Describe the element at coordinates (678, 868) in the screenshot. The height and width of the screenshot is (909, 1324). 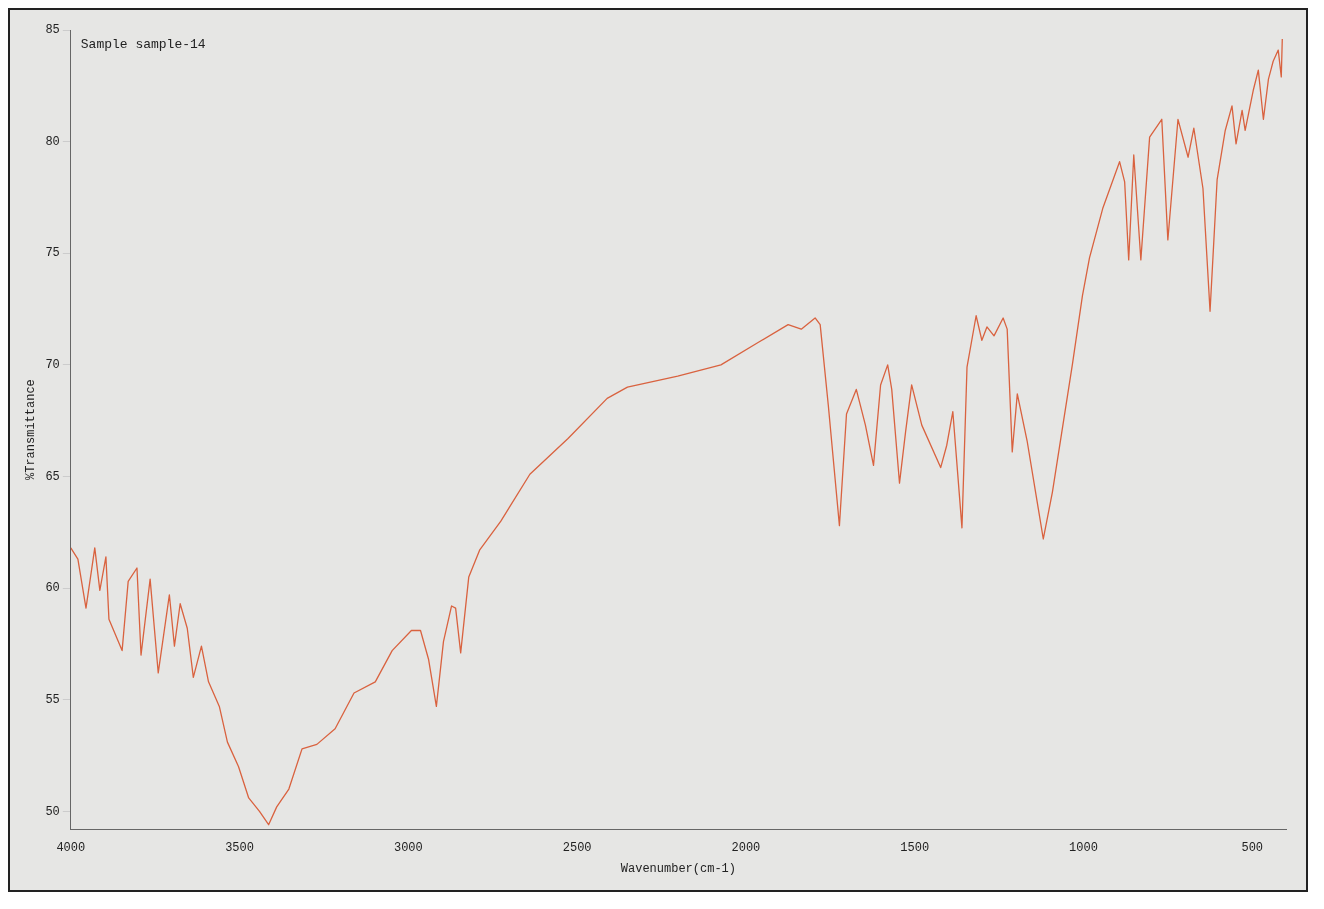
I see `x-axis-title: Wavenumber(cm-1)` at that location.